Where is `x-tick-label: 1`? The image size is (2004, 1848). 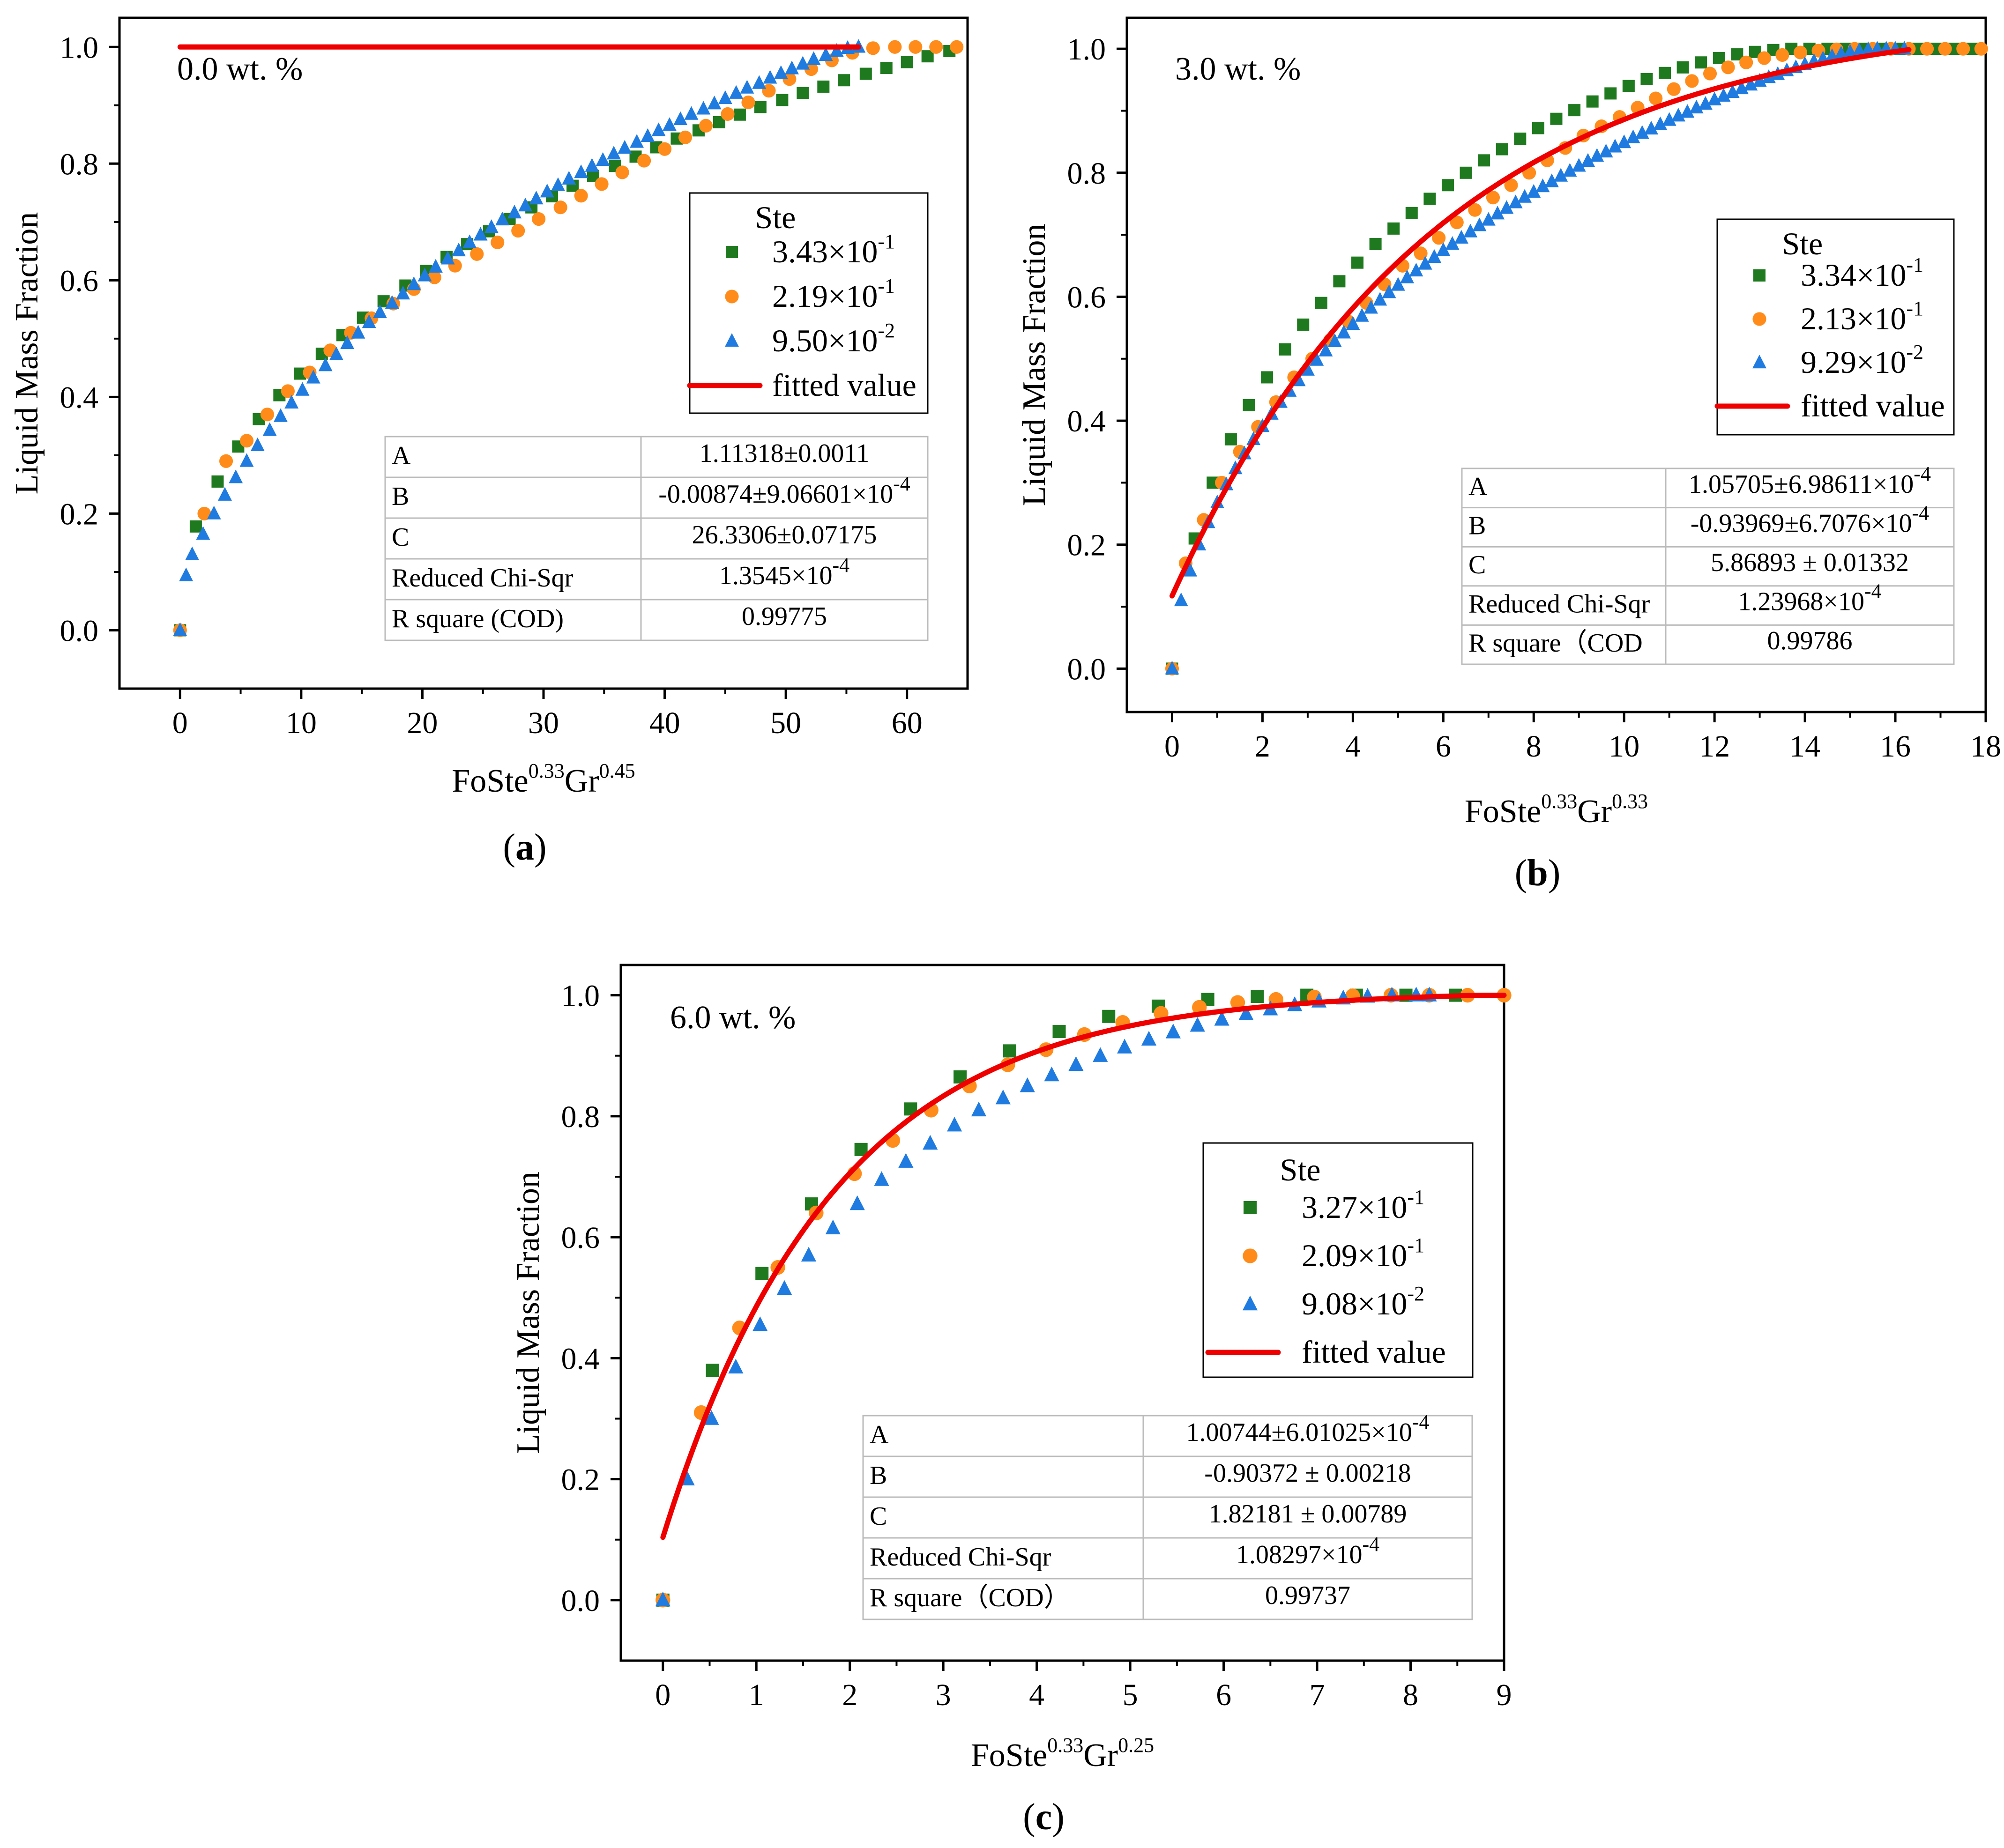
x-tick-label: 1 is located at coordinates (756, 1695).